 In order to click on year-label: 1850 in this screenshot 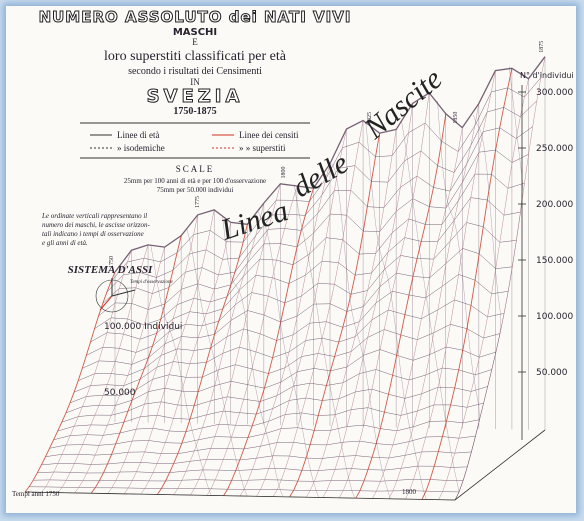, I will do `click(456, 118)`.